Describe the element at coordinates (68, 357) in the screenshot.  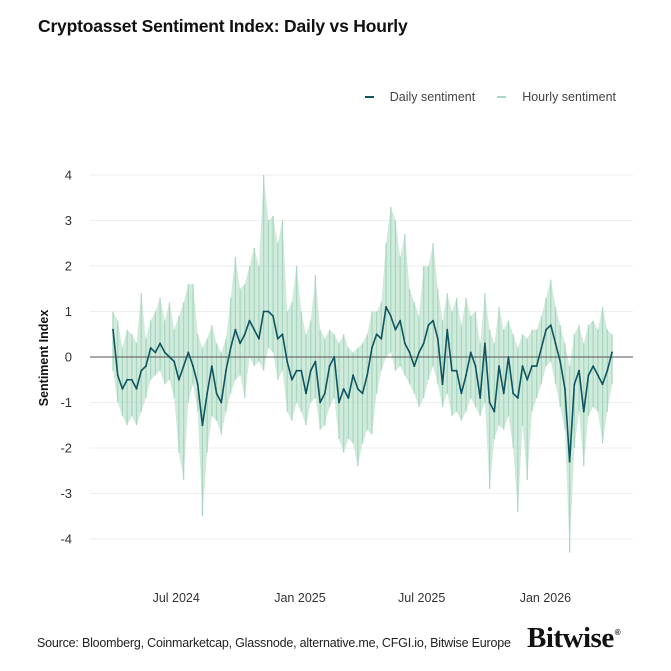
I see `y-tick-label: 0` at that location.